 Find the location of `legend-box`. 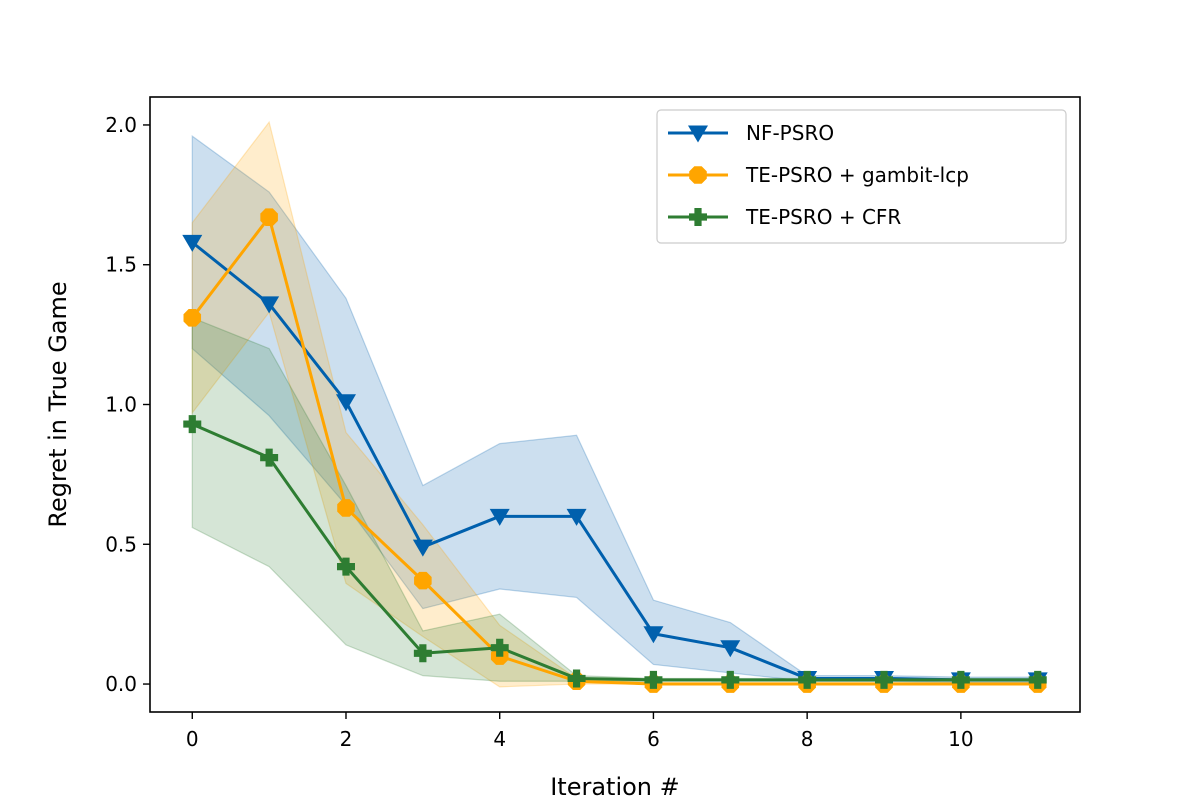

legend-box is located at coordinates (861, 176).